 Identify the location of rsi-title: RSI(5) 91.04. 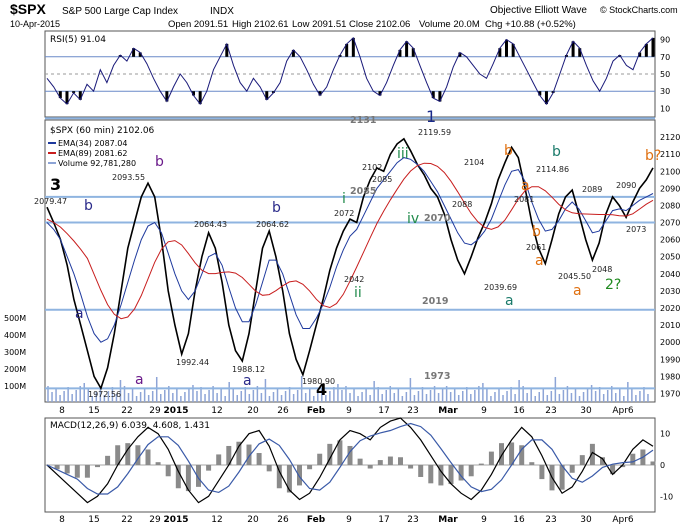
(78, 40).